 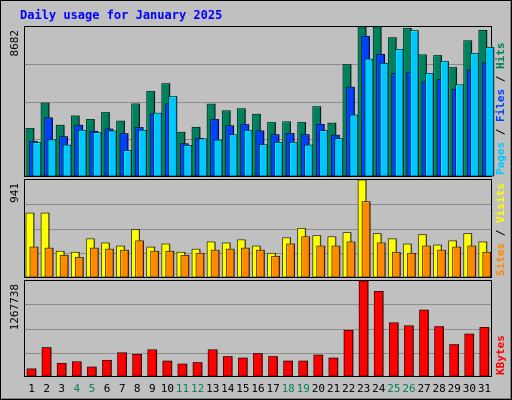 I want to click on x-tick-label-24: 24, so click(x=379, y=388).